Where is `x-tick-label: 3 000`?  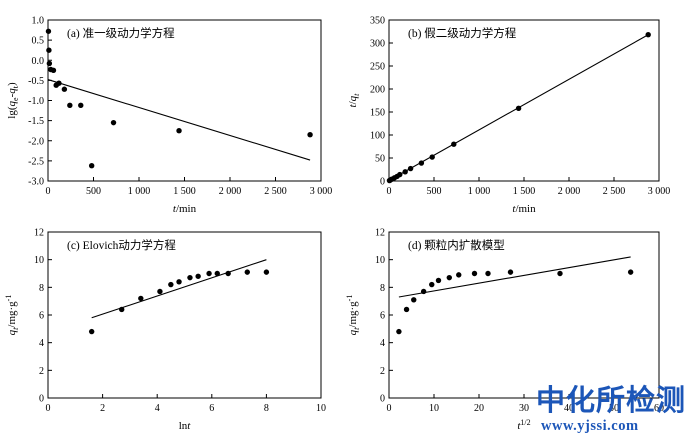 x-tick-label: 3 000 is located at coordinates (321, 191).